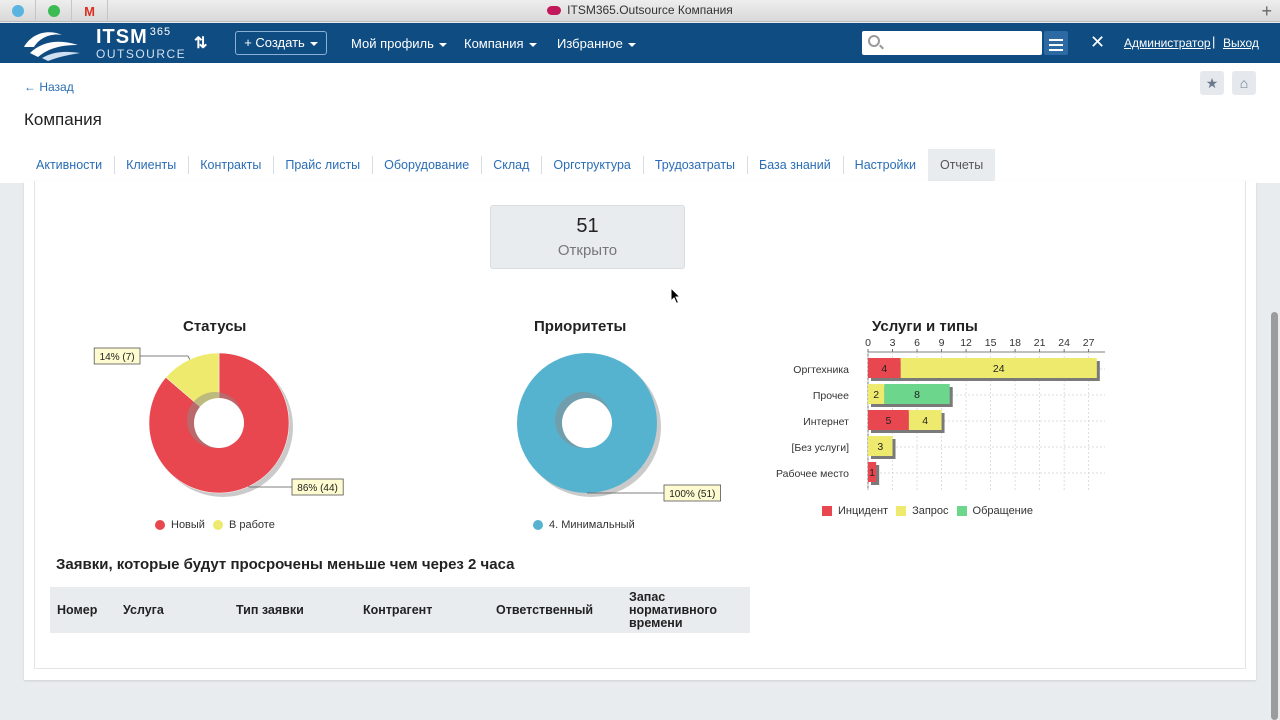  I want to click on x-tick-label: 3, so click(893, 343).